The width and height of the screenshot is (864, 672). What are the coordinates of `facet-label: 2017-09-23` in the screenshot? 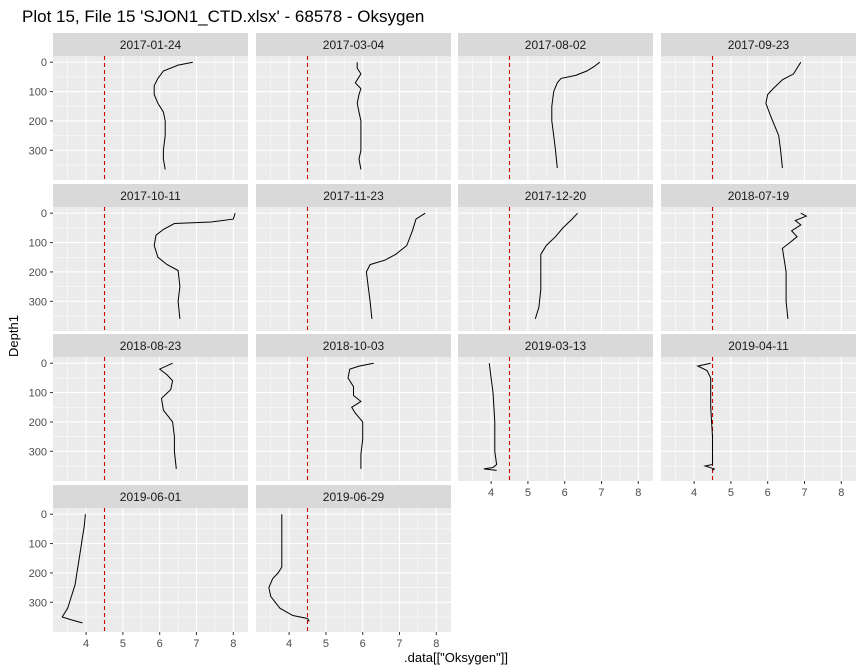 It's located at (759, 45).